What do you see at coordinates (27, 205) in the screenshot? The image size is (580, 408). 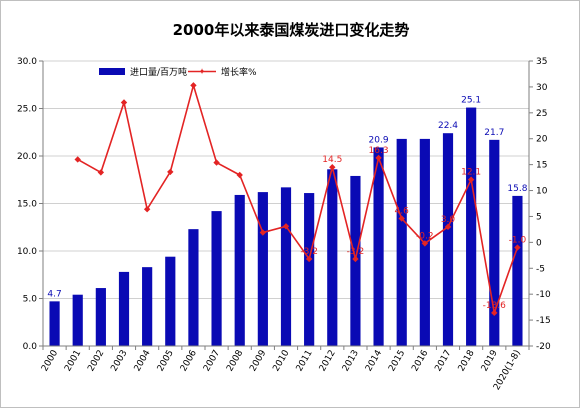 I see `left-axis-tick-label: 15.0` at bounding box center [27, 205].